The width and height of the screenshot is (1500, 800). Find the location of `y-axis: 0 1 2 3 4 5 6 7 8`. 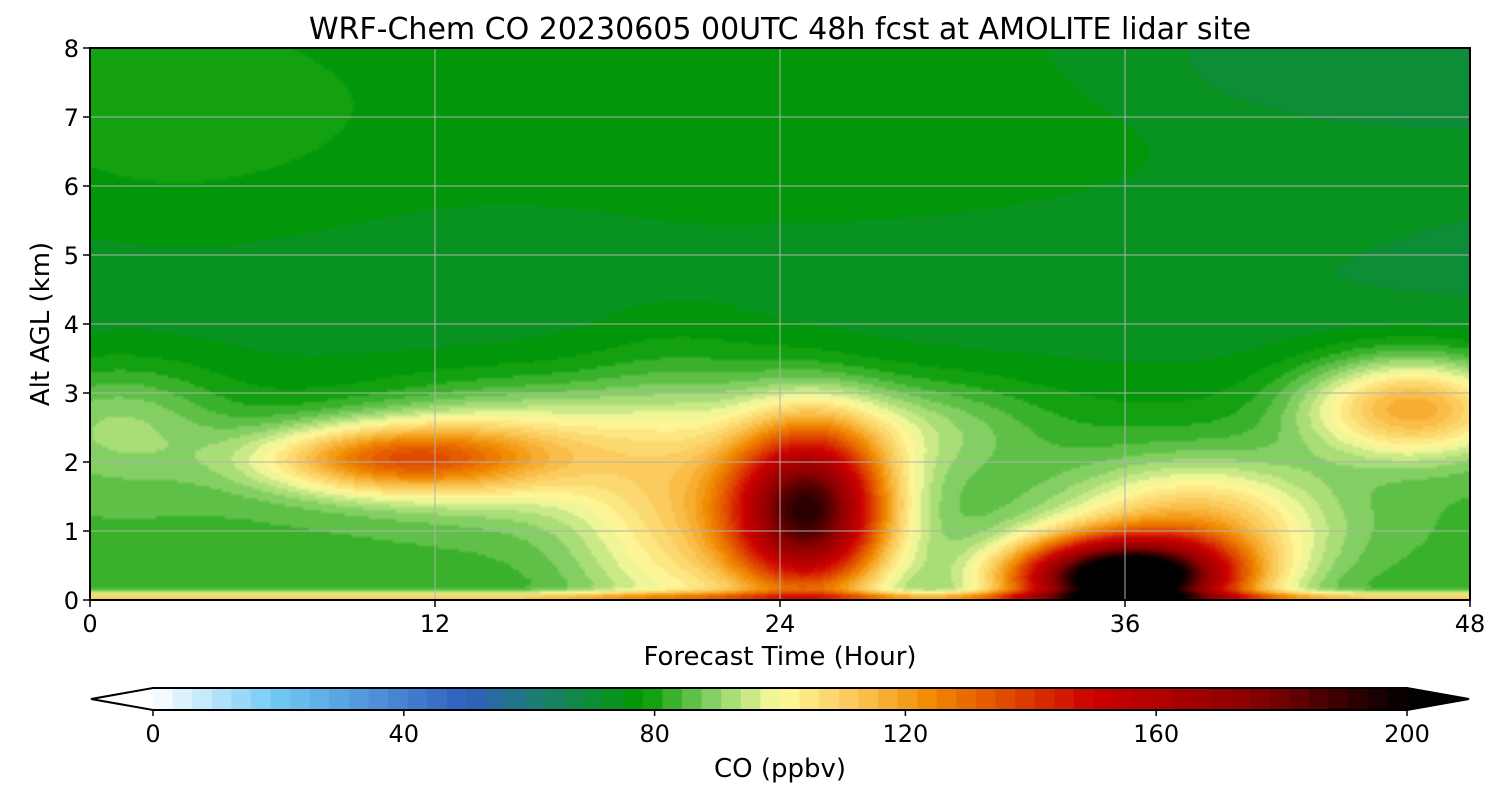

y-axis: 0 1 2 3 4 5 6 7 8 is located at coordinates (77, 325).